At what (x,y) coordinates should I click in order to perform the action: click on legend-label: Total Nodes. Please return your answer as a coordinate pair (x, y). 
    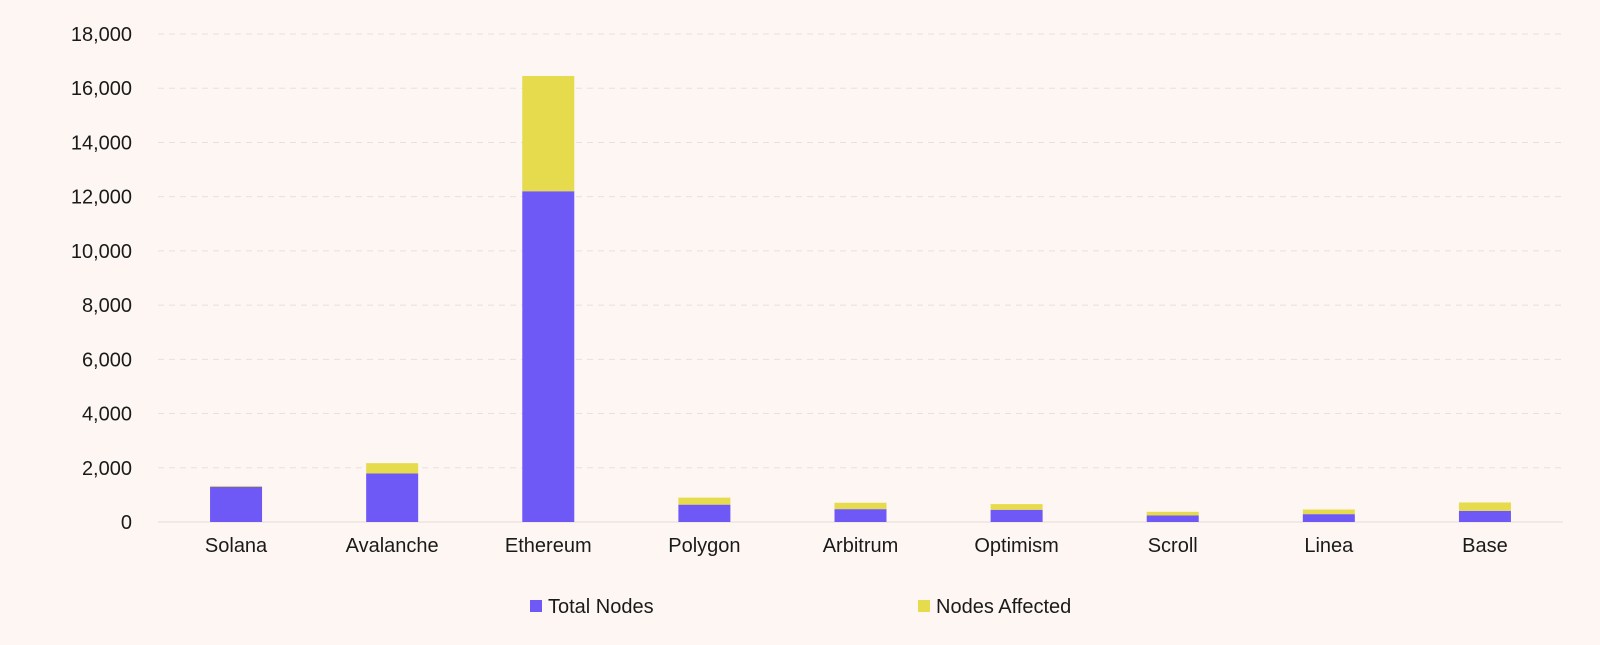
    Looking at the image, I should click on (601, 607).